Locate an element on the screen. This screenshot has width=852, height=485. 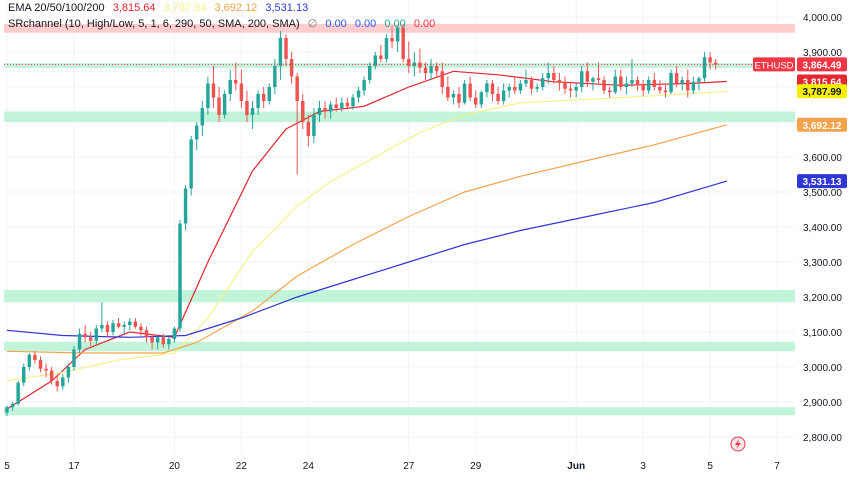
x-tick-label: 3 is located at coordinates (643, 466).